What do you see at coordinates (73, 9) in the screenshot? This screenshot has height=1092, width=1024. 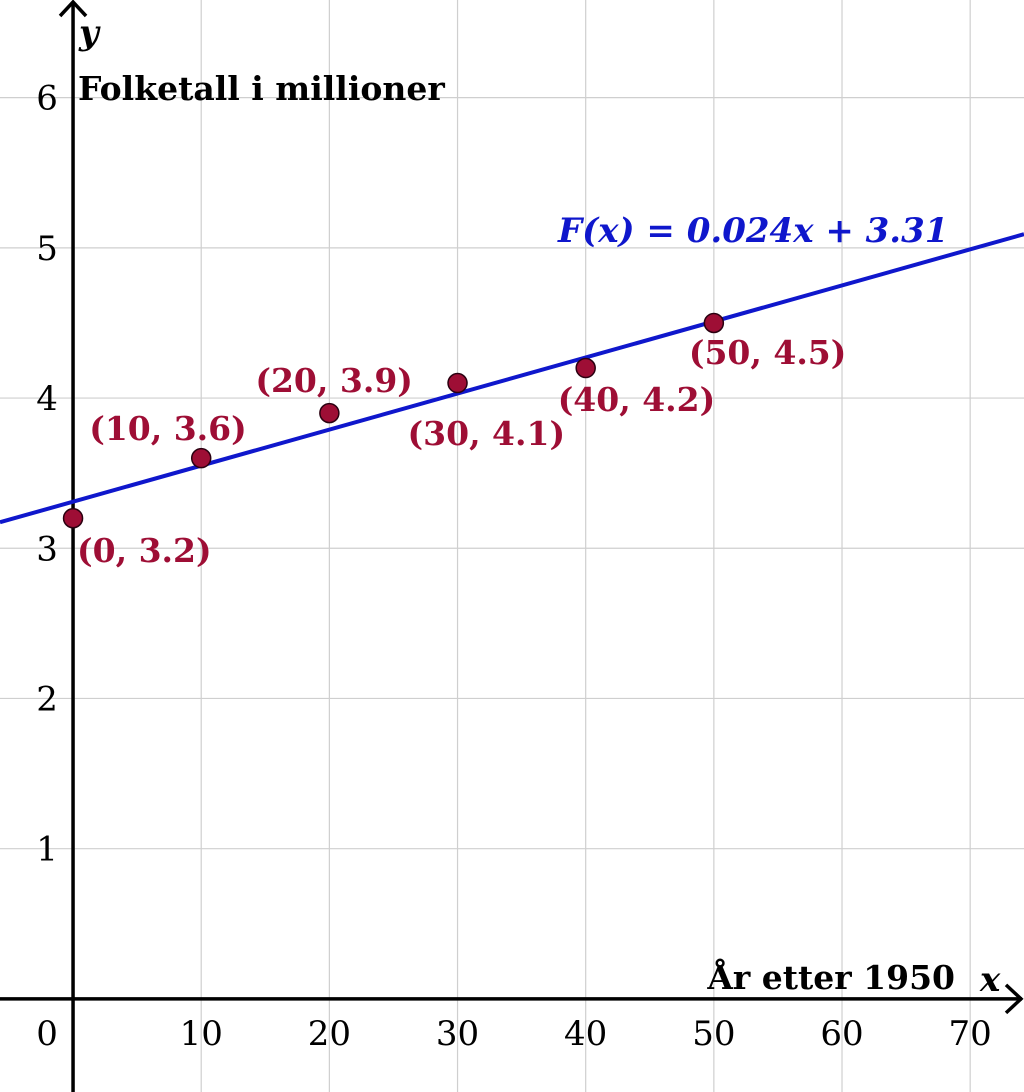 I see `y-axis-arrow` at bounding box center [73, 9].